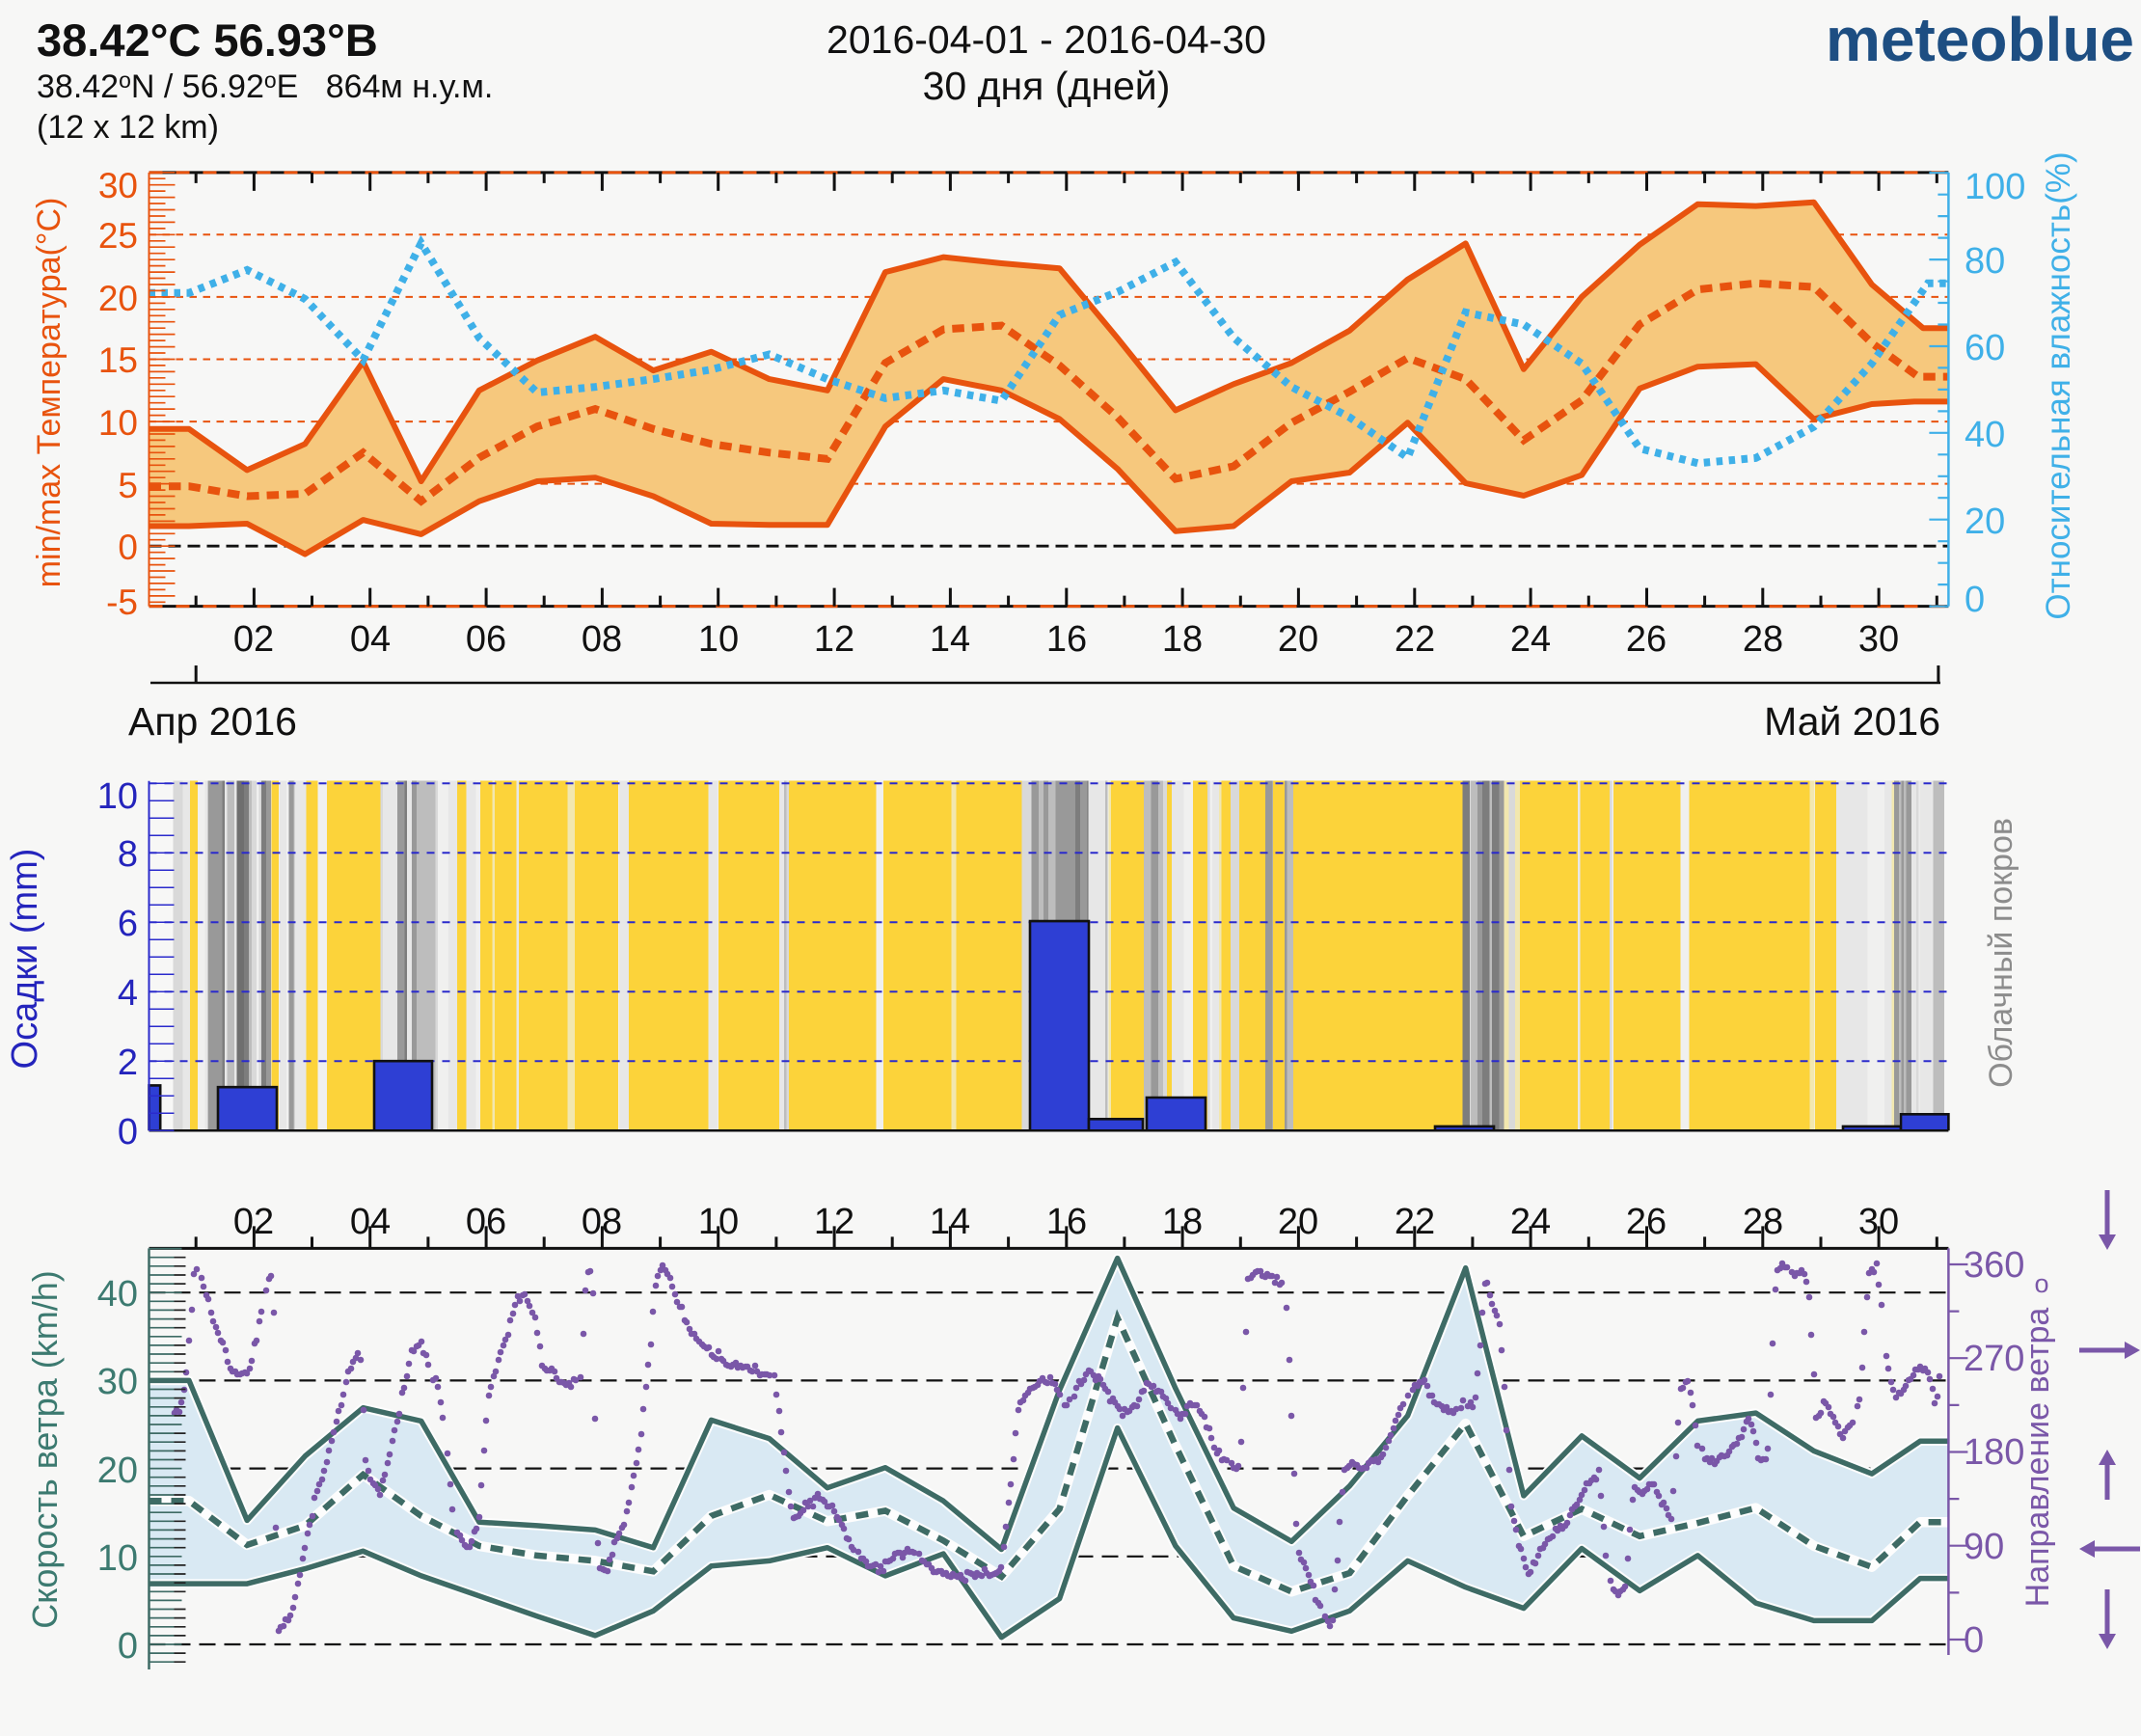  I want to click on svg-text: 2016-04-01 - 2016-04-30, so click(1047, 39).